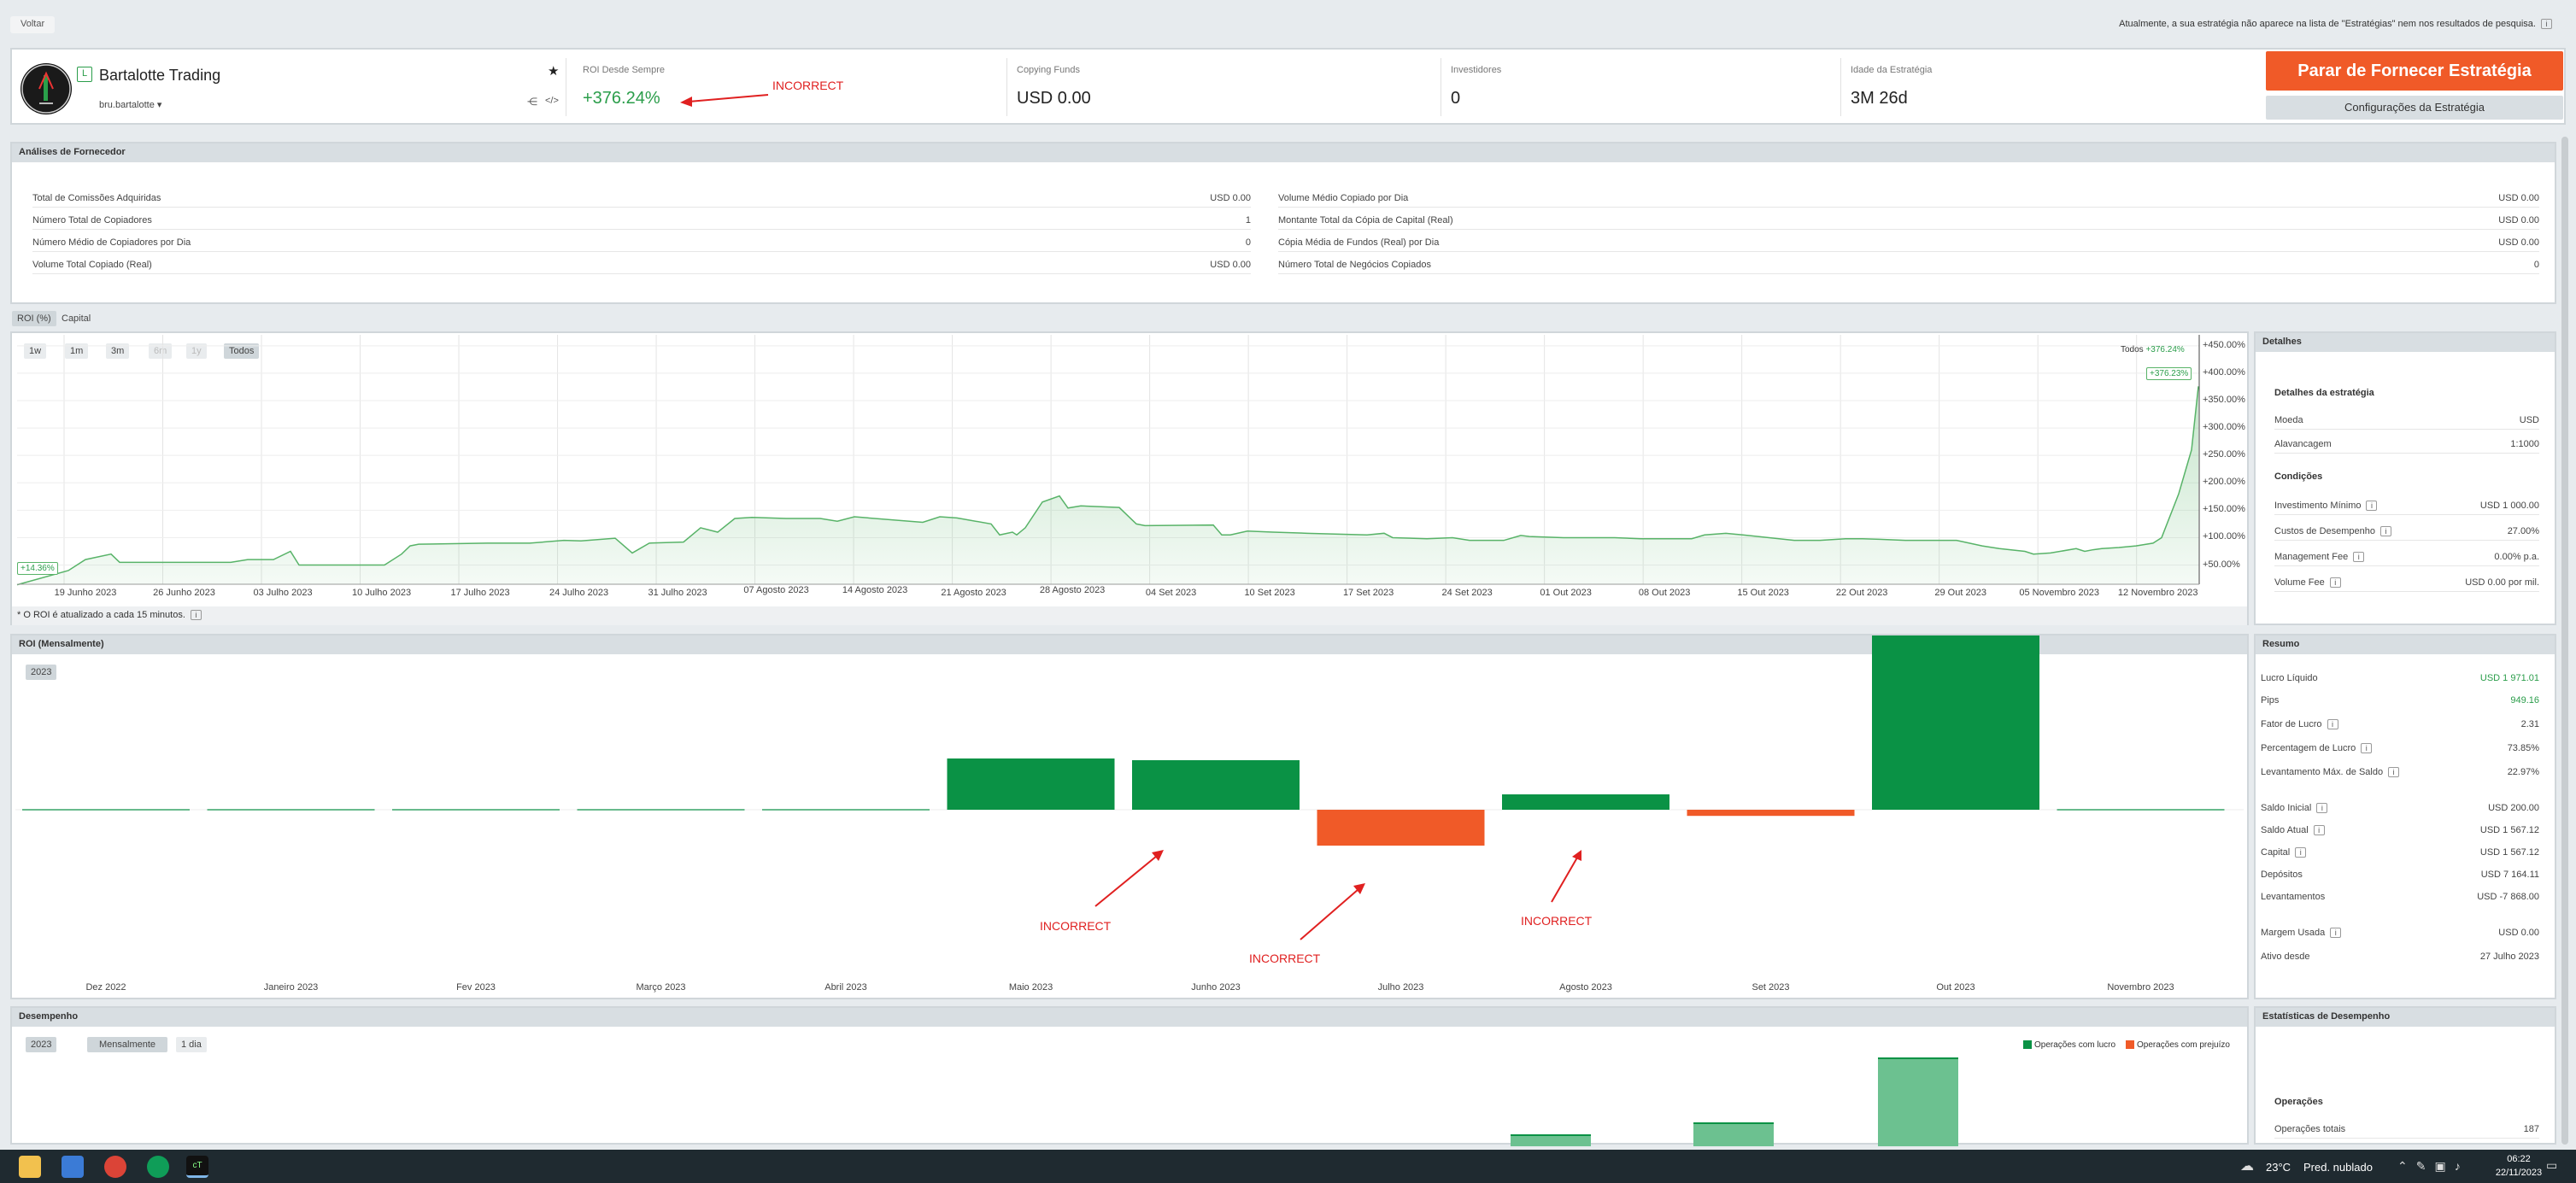 Image resolution: width=2576 pixels, height=1183 pixels. What do you see at coordinates (242, 351) in the screenshot?
I see `range-button-todos: Todos` at bounding box center [242, 351].